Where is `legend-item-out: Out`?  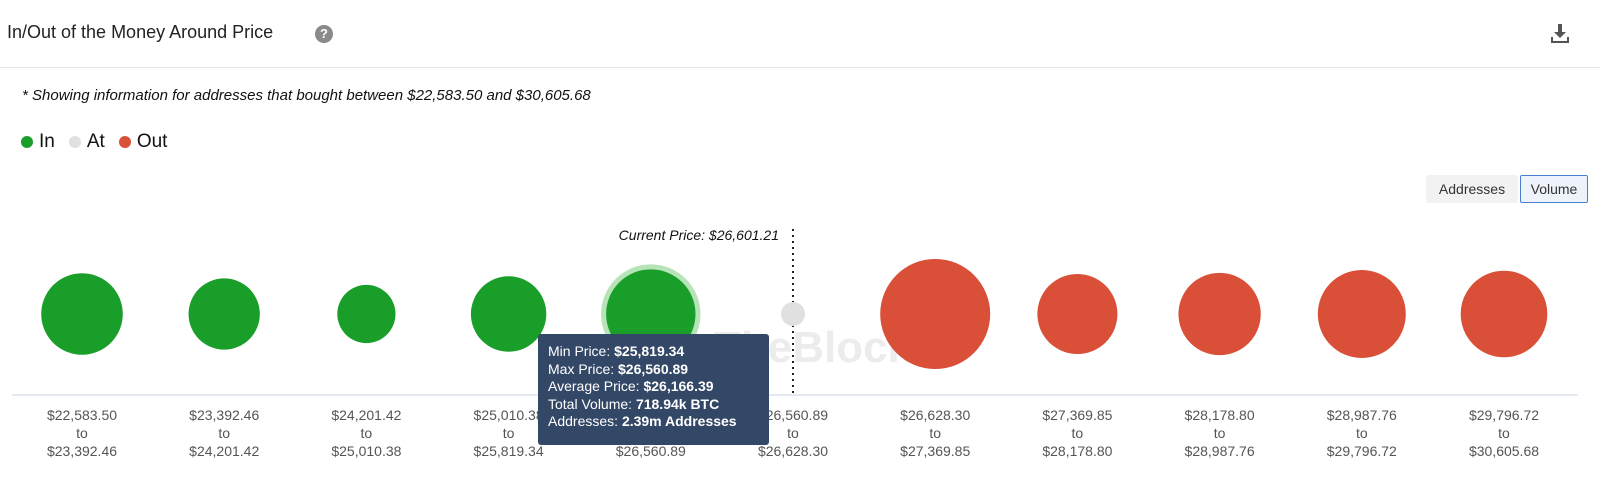
legend-item-out: Out is located at coordinates (143, 142).